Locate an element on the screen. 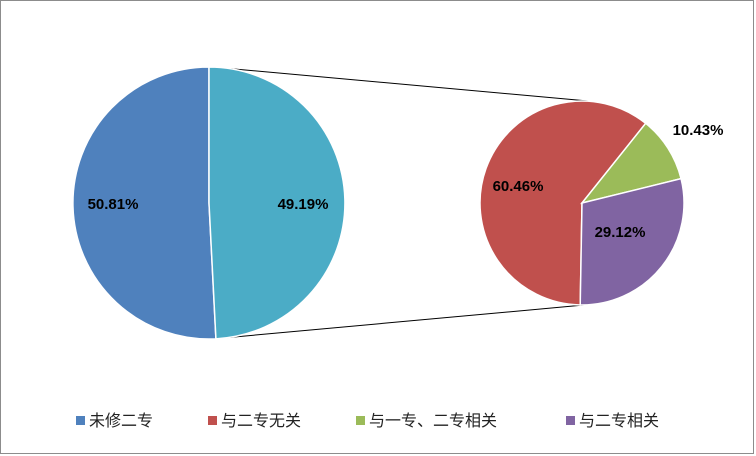  legend-item-0: 未修二专 is located at coordinates (114, 420).